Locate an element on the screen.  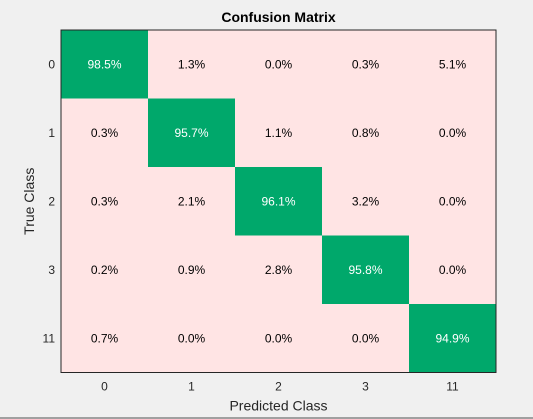
x-tick-label: 0 is located at coordinates (104, 387).